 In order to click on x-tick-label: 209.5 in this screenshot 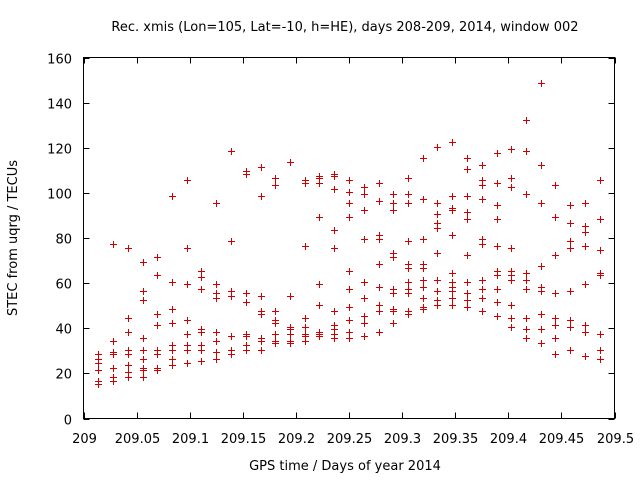, I will do `click(615, 439)`.